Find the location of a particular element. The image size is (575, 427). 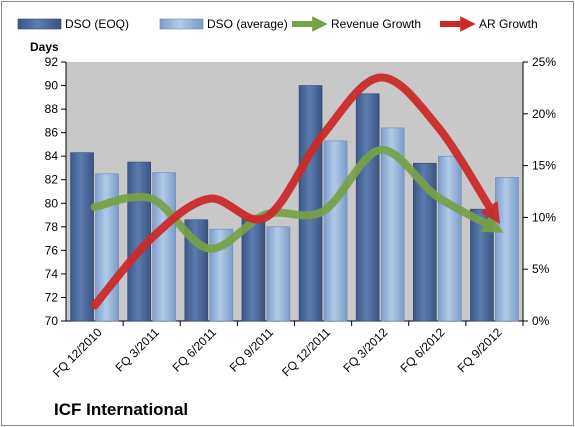

right-axis-tick-label: 0% is located at coordinates (541, 321).